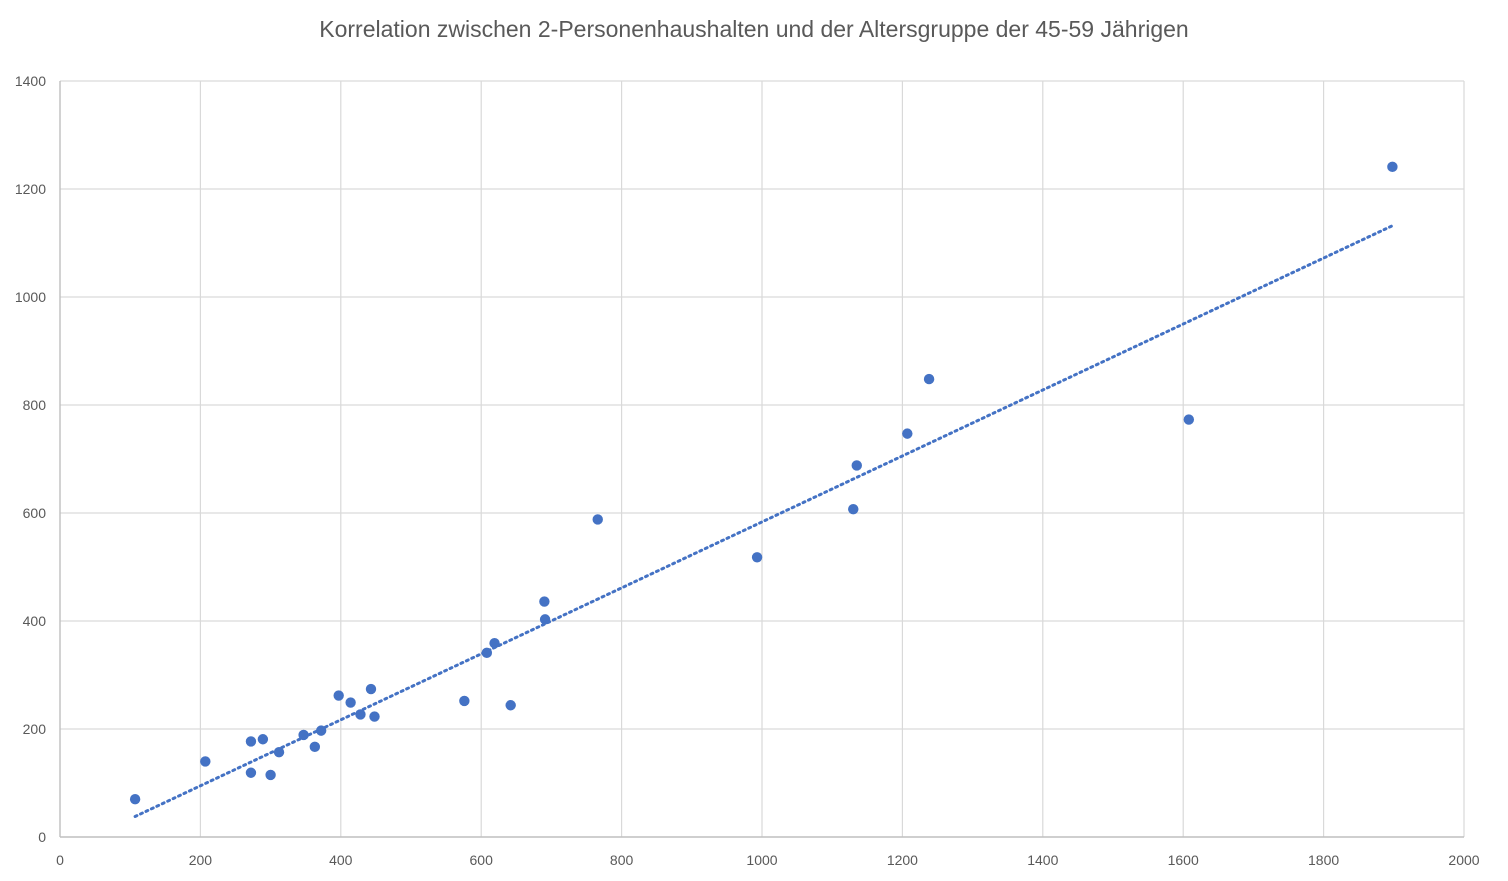  I want to click on y-tick-label: 1000, so click(30, 297).